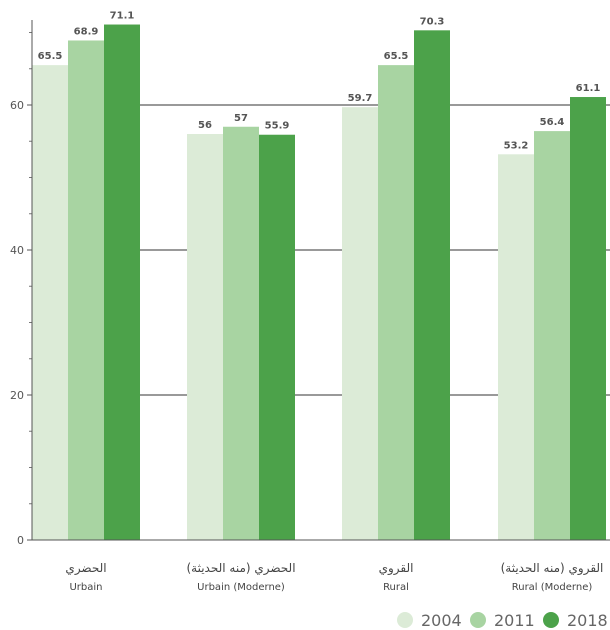 This screenshot has height=630, width=610. What do you see at coordinates (85, 587) in the screenshot?
I see `category-label-french: Urbain` at bounding box center [85, 587].